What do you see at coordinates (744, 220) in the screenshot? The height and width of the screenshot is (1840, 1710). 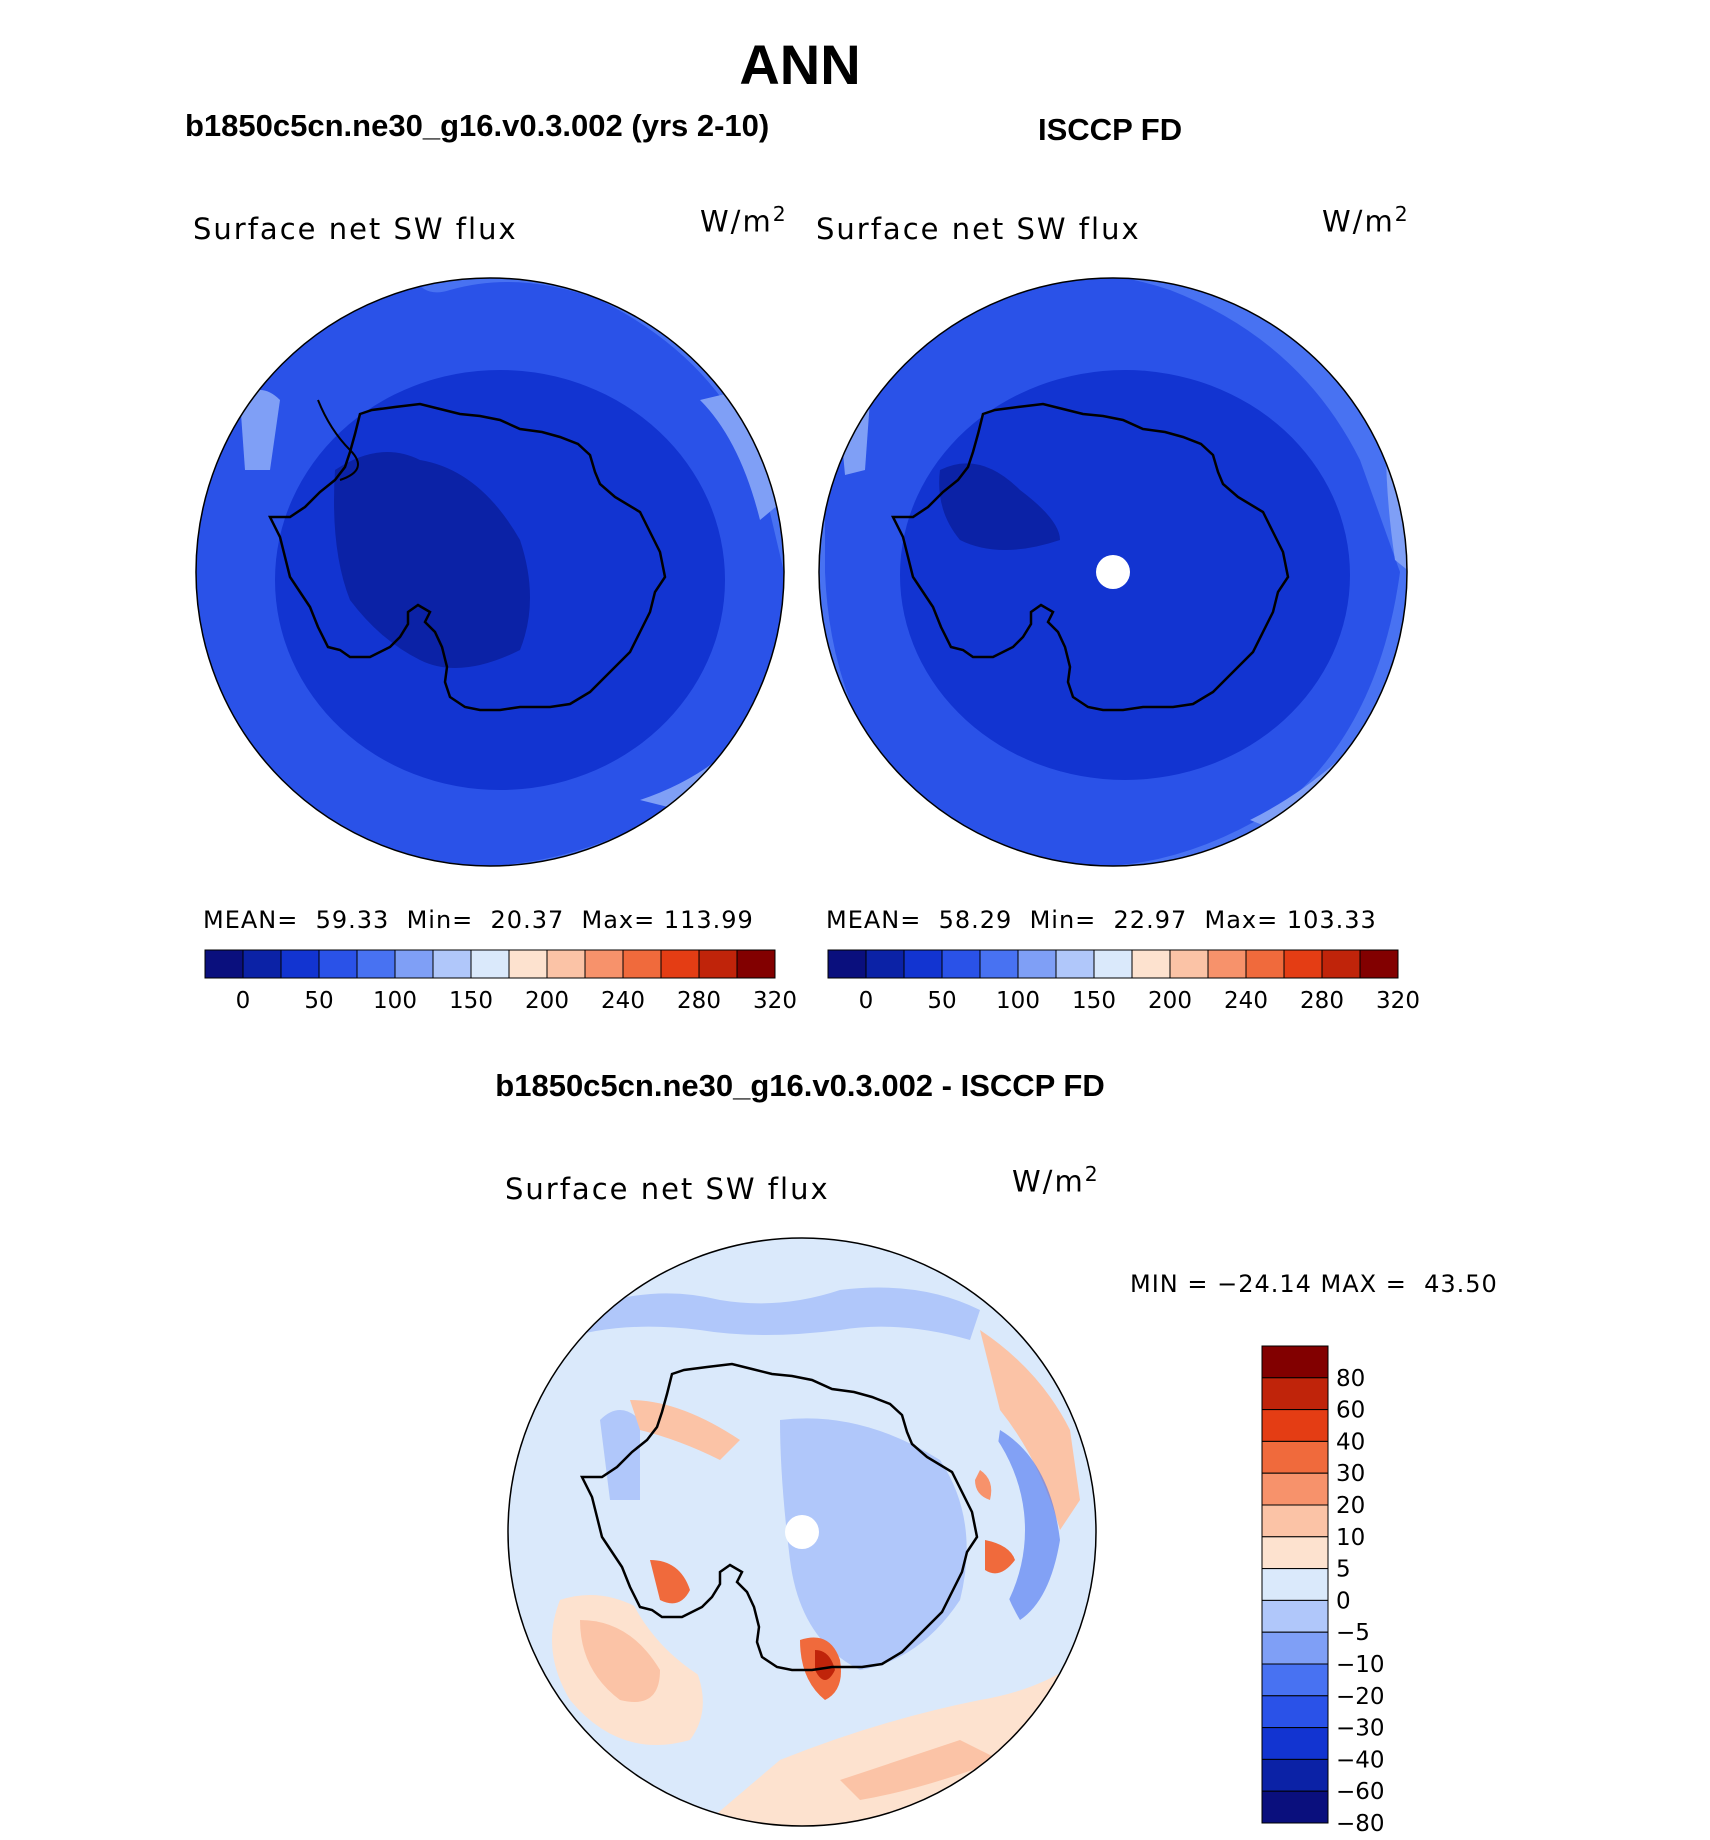 I see `model-units-label: W/m2` at bounding box center [744, 220].